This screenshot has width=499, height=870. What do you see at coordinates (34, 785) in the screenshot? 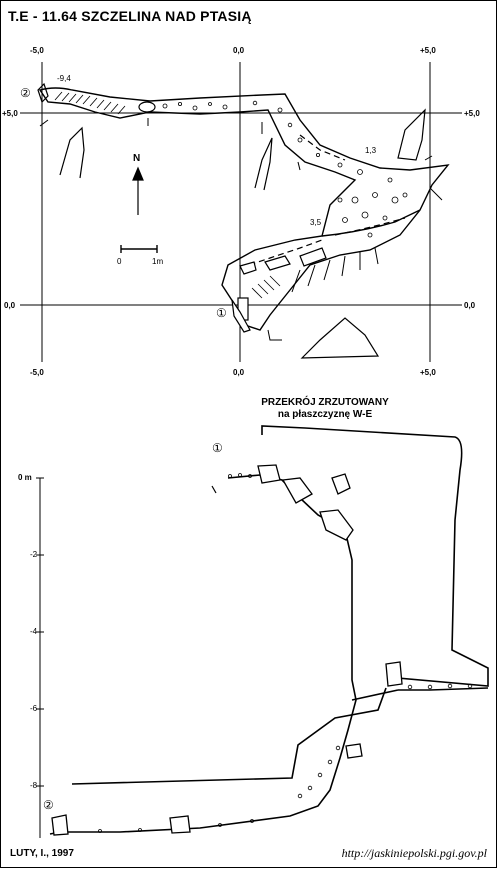
I see `depth-label-8: -8` at bounding box center [34, 785].